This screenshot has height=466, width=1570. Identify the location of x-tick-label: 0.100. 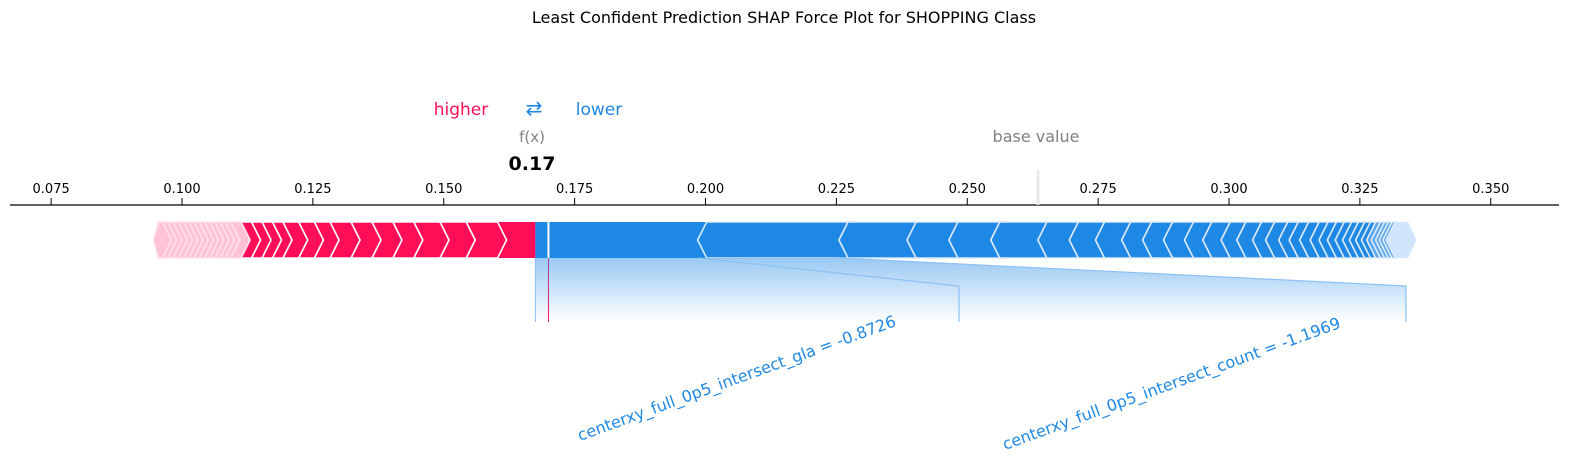
(181, 189).